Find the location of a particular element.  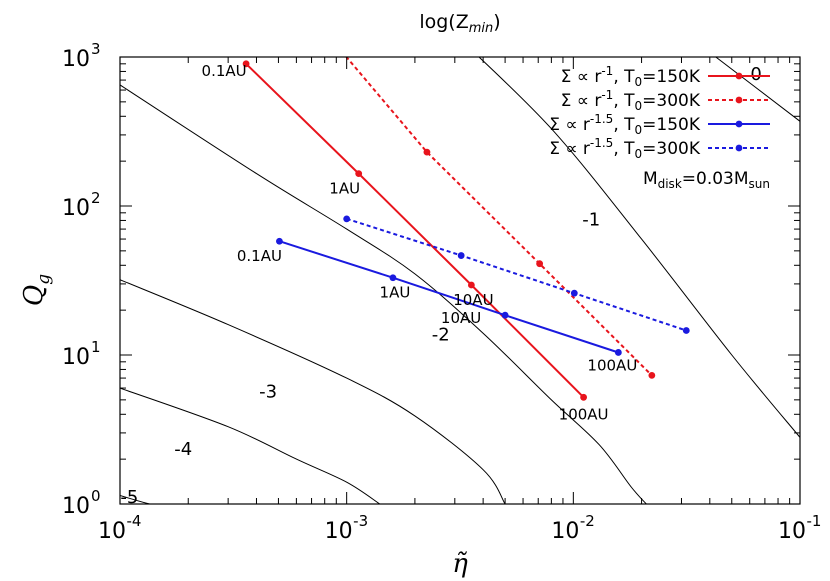

y-axis-label: Qg is located at coordinates (36, 290).